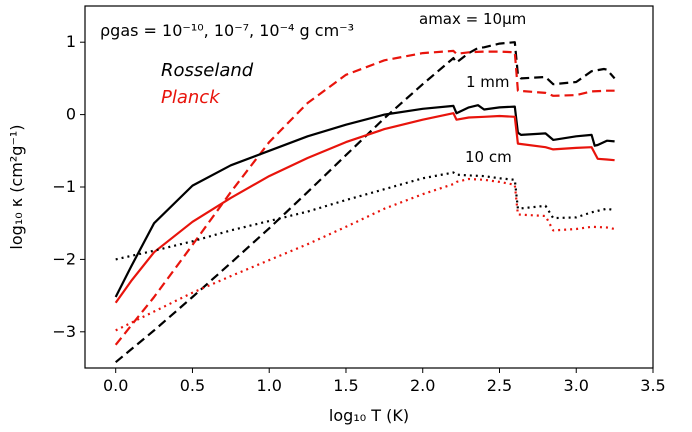 The height and width of the screenshot is (432, 692). What do you see at coordinates (488, 82) in the screenshot?
I see `1mm-label: 1 mm` at bounding box center [488, 82].